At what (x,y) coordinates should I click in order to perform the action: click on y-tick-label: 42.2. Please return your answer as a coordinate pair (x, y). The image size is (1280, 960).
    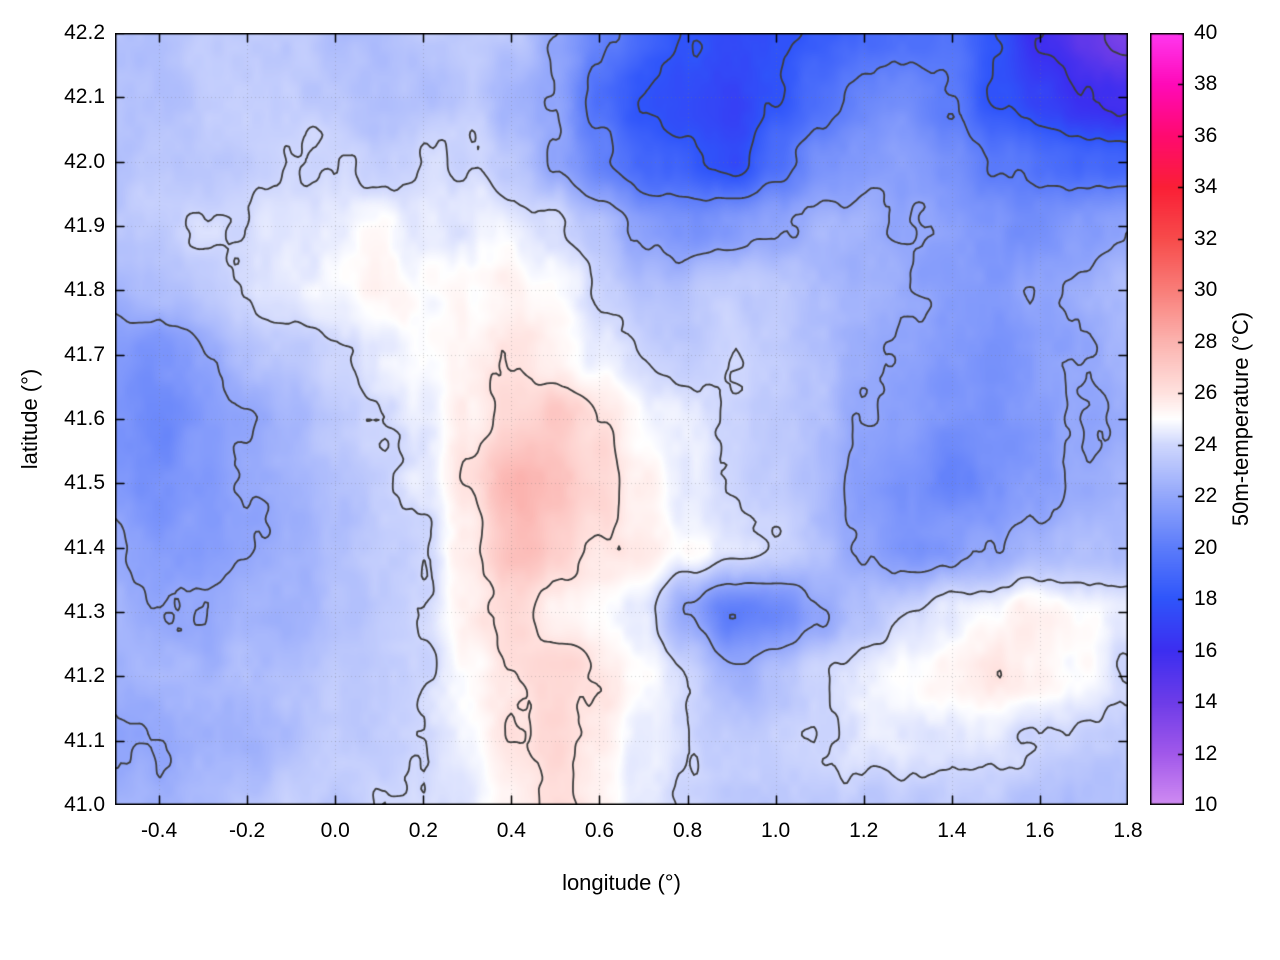
    Looking at the image, I should click on (84, 32).